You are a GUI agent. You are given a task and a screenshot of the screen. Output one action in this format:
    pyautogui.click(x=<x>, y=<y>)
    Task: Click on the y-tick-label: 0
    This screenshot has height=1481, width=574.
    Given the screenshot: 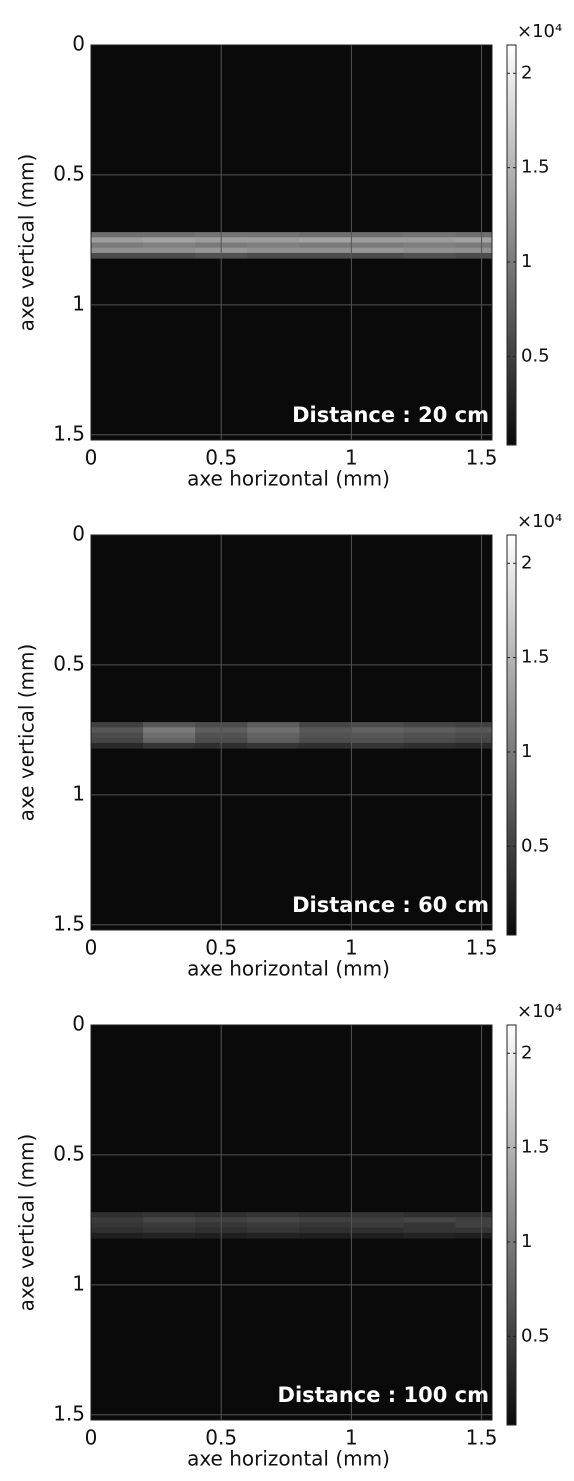 What is the action you would take?
    pyautogui.click(x=78, y=44)
    